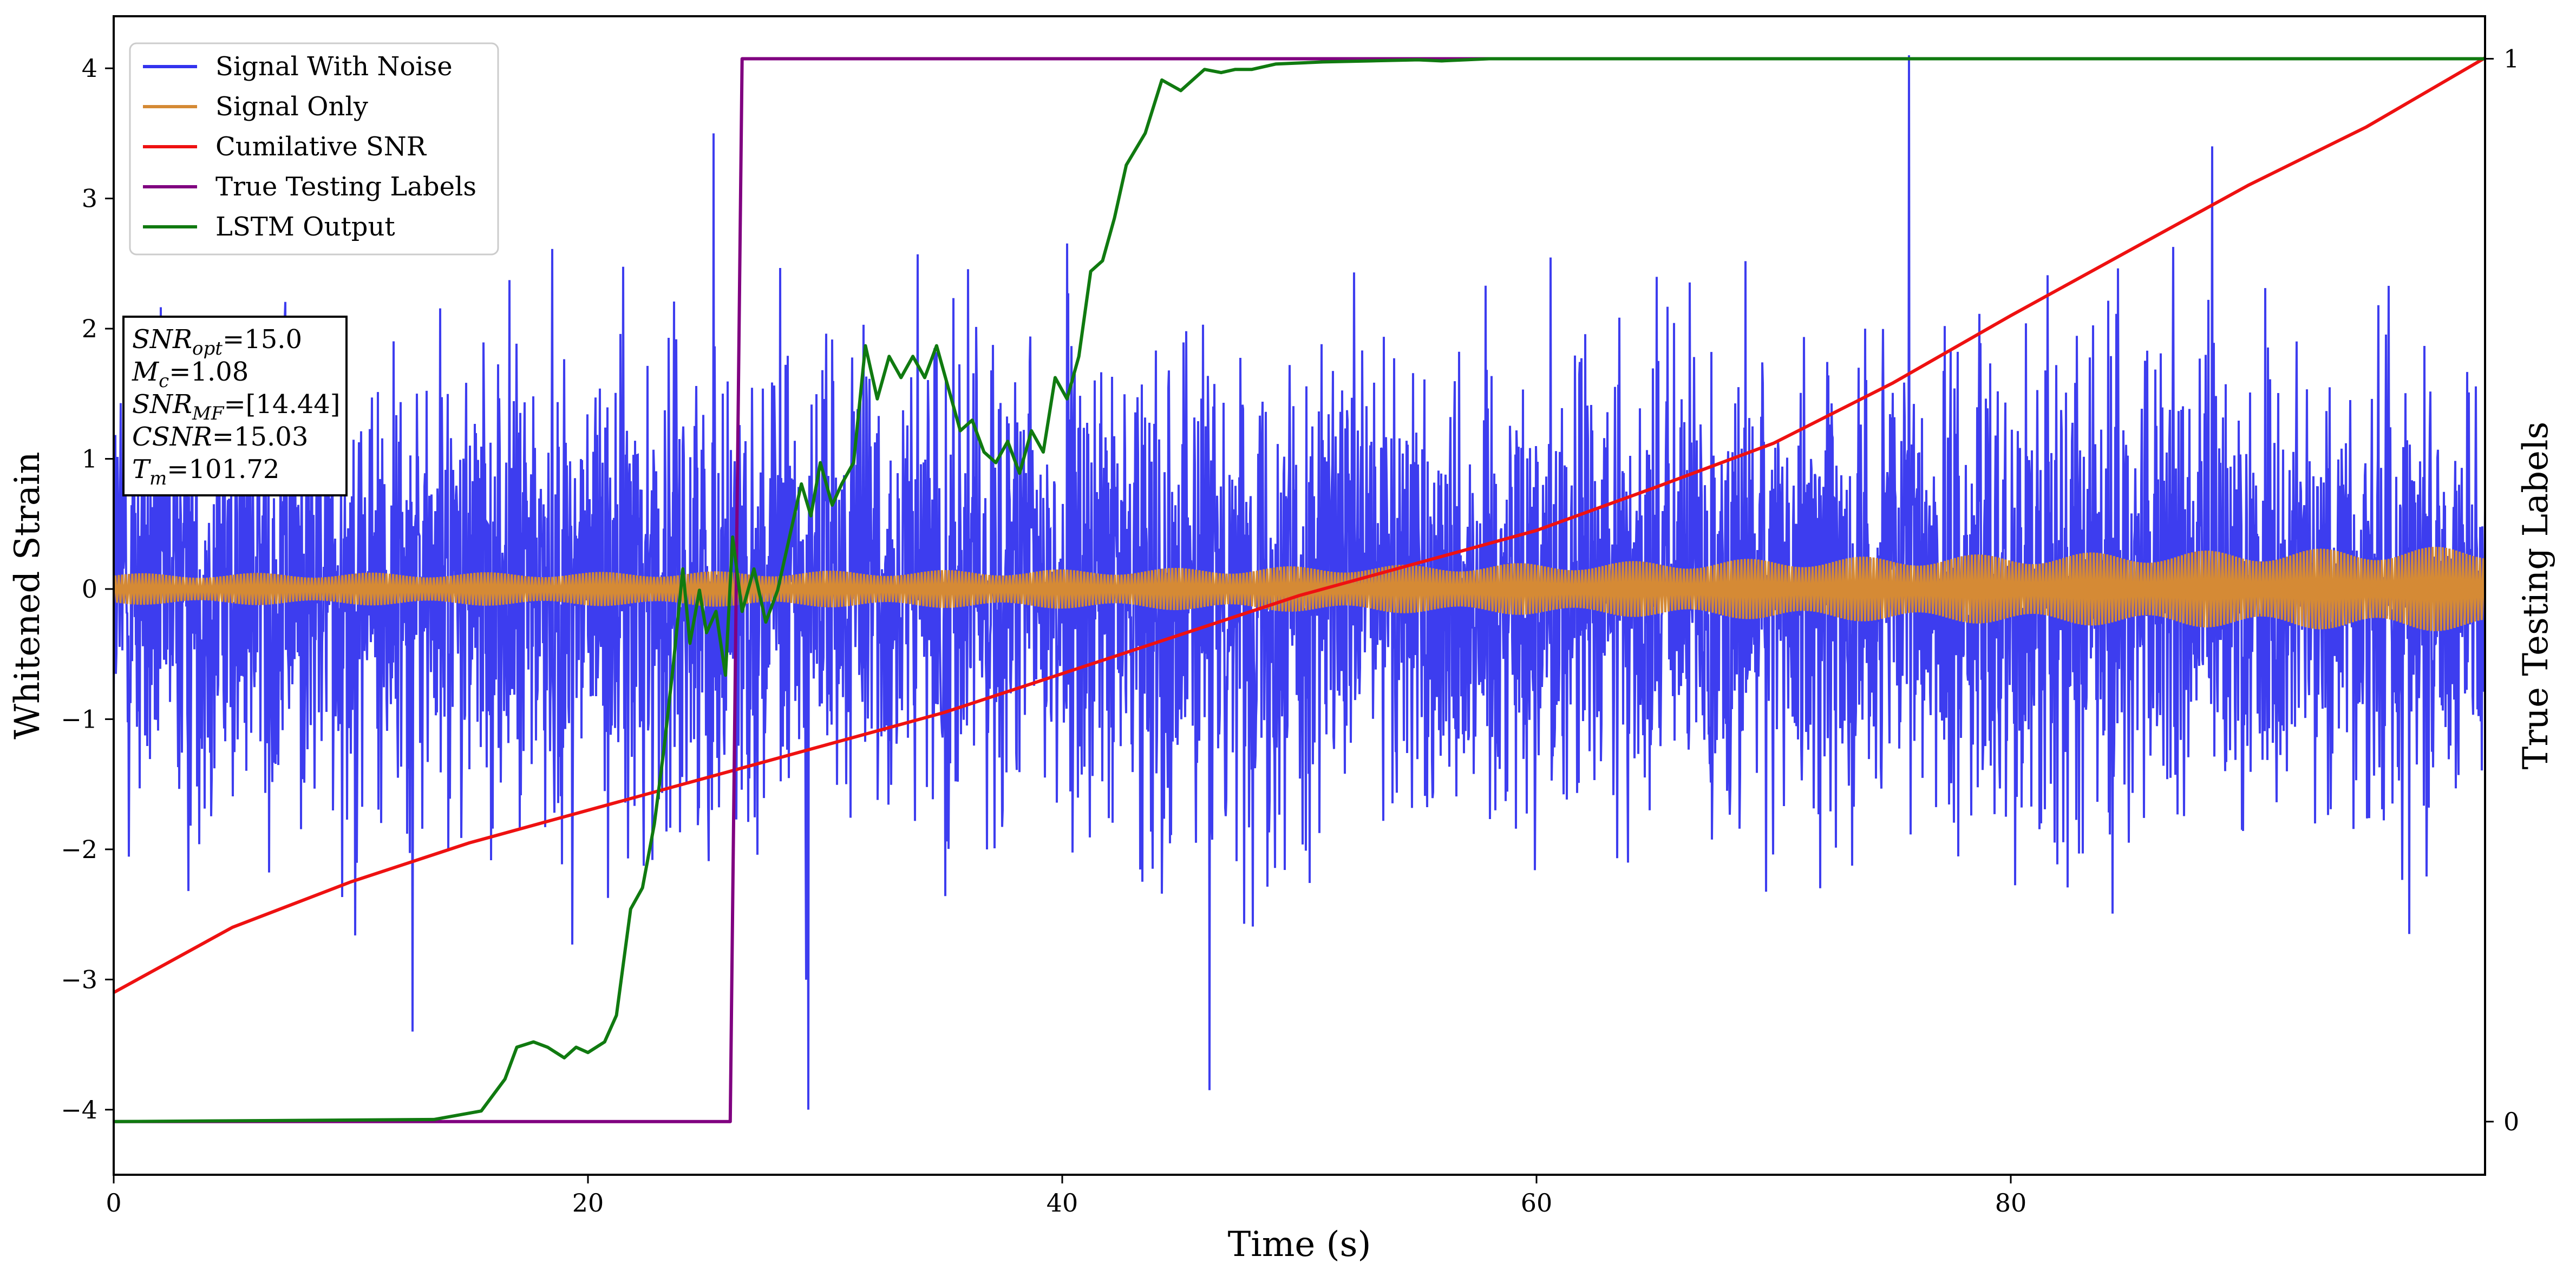 The image size is (2576, 1276). I want to click on y-tick-label: −4, so click(79, 1109).